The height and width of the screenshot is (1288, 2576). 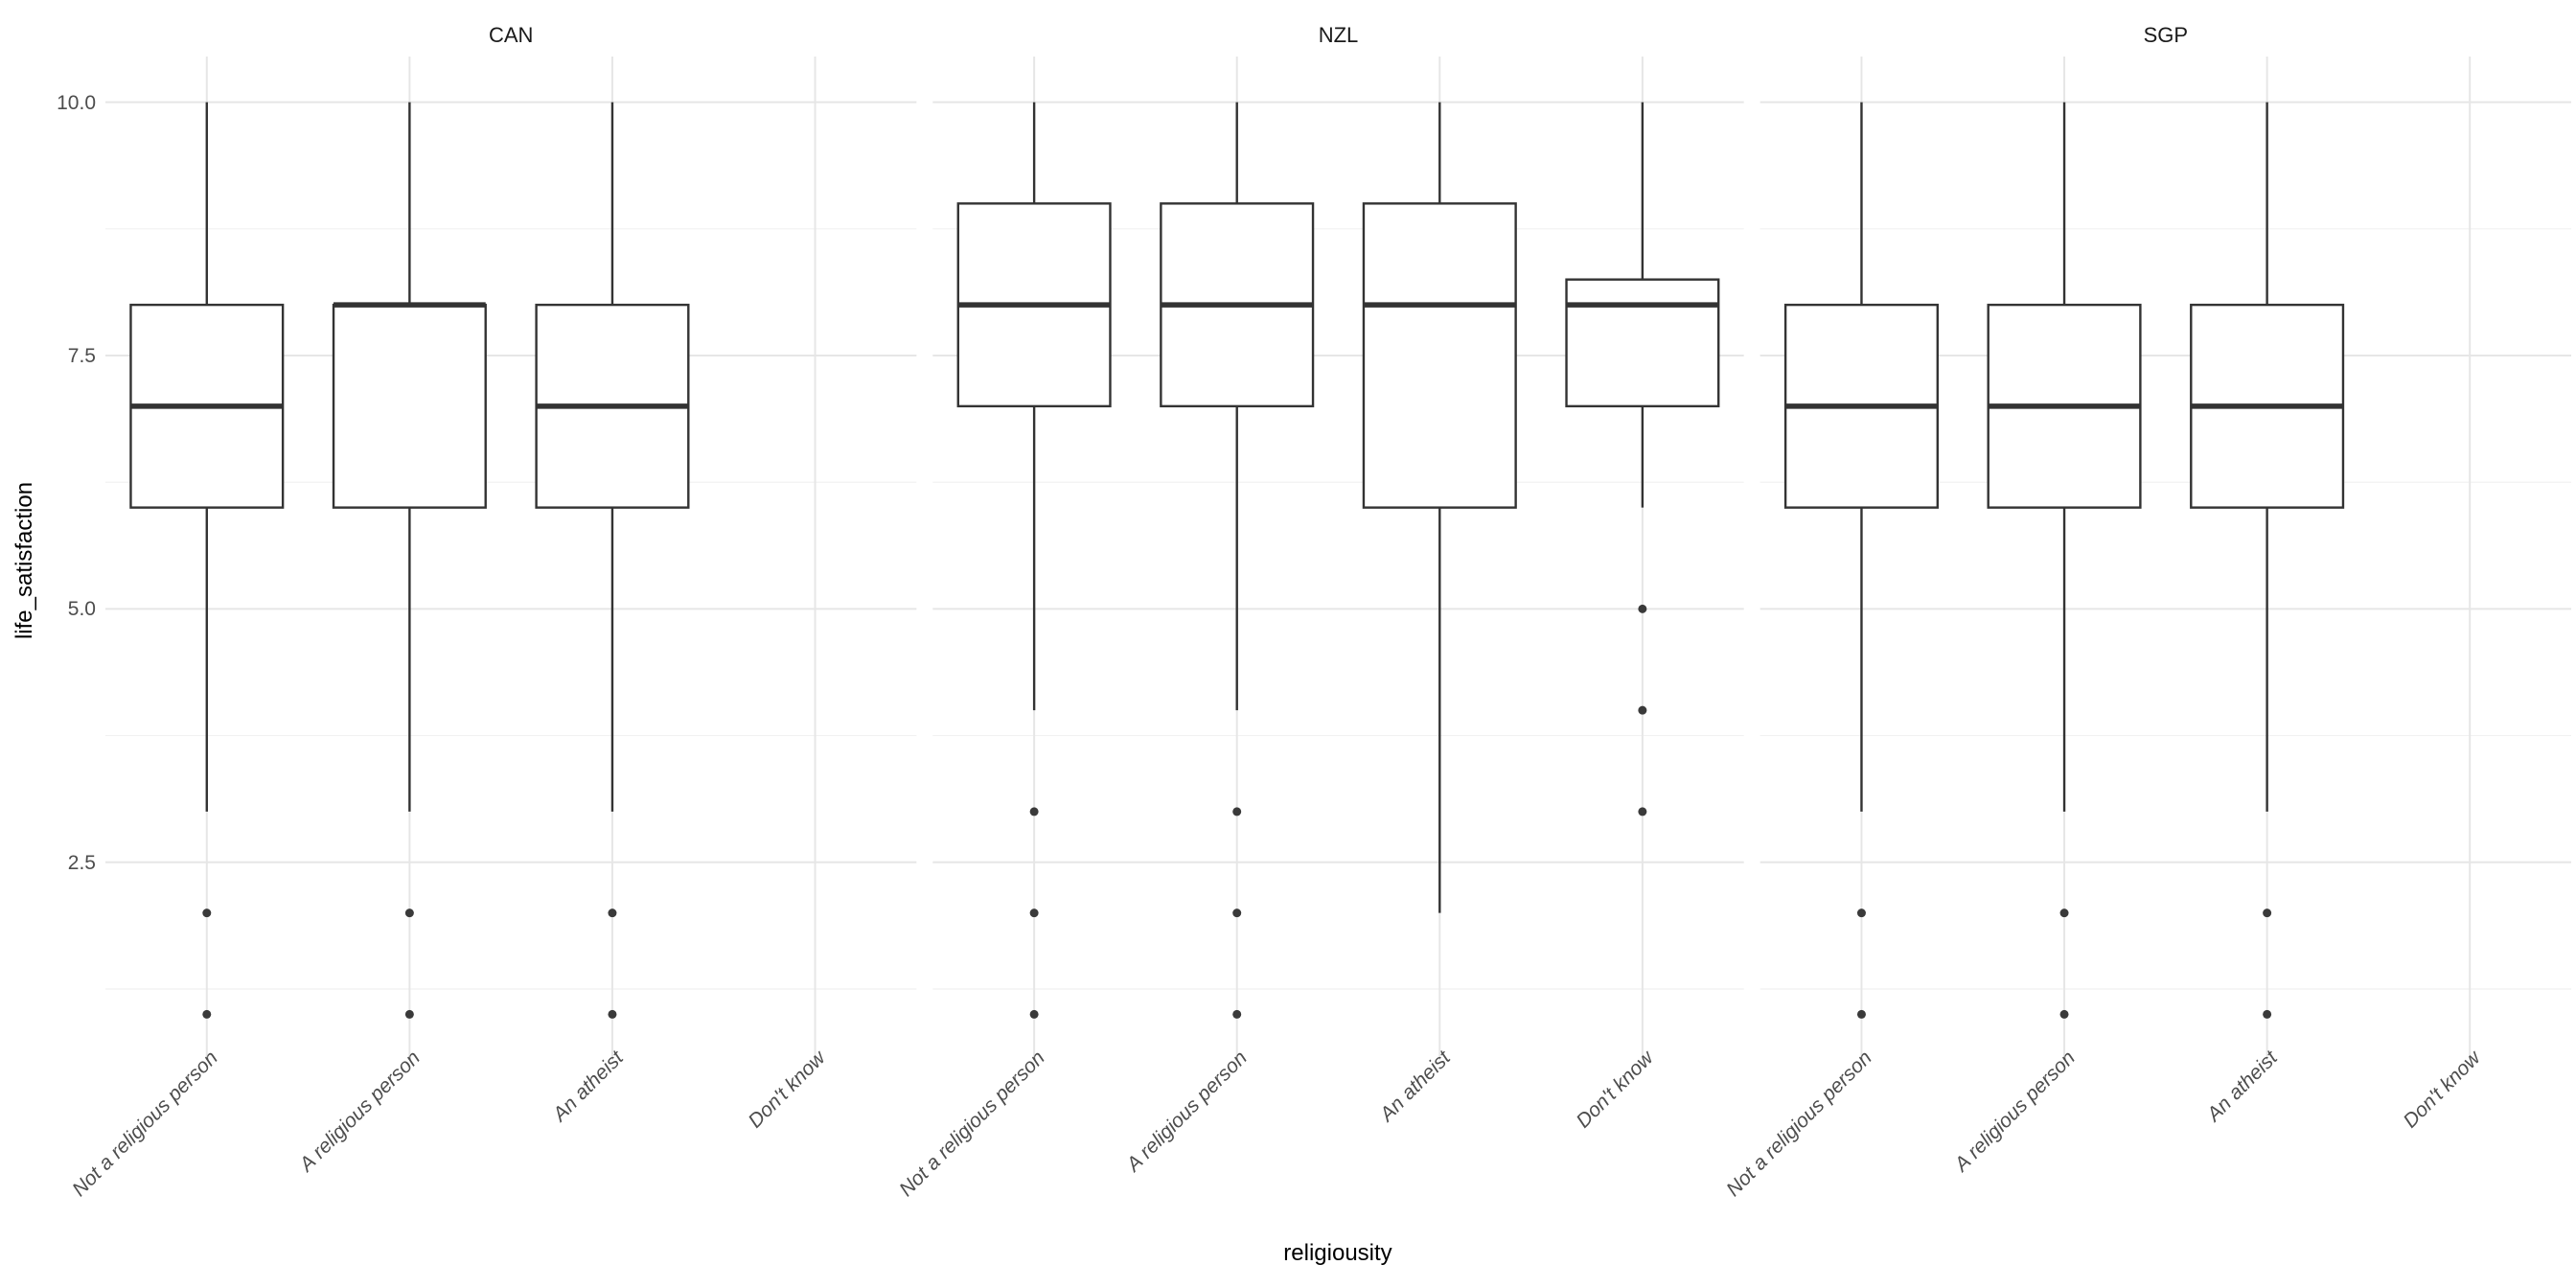 I want to click on boxplot-nzl-cat1, so click(x=1034, y=560).